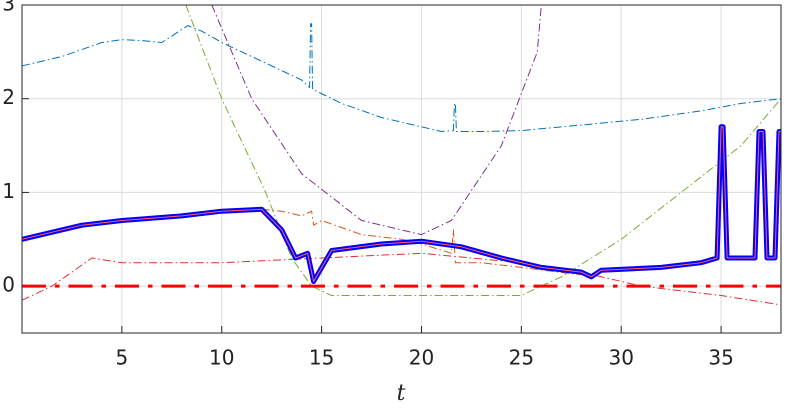 The height and width of the screenshot is (410, 789). Describe the element at coordinates (8, 8) in the screenshot. I see `y-tick-label: 3` at that location.